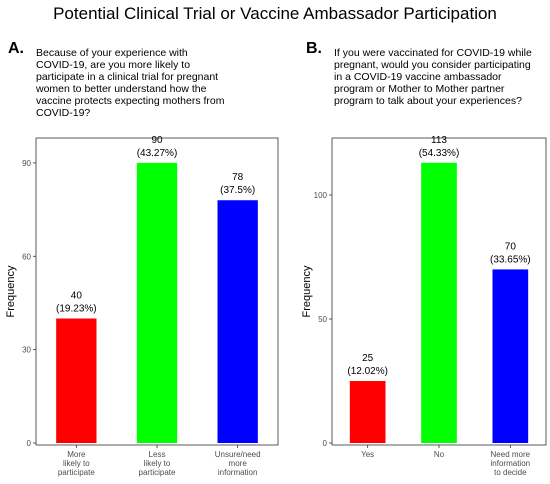  What do you see at coordinates (325, 443) in the screenshot?
I see `panel-b-y-tick-label: 0` at bounding box center [325, 443].